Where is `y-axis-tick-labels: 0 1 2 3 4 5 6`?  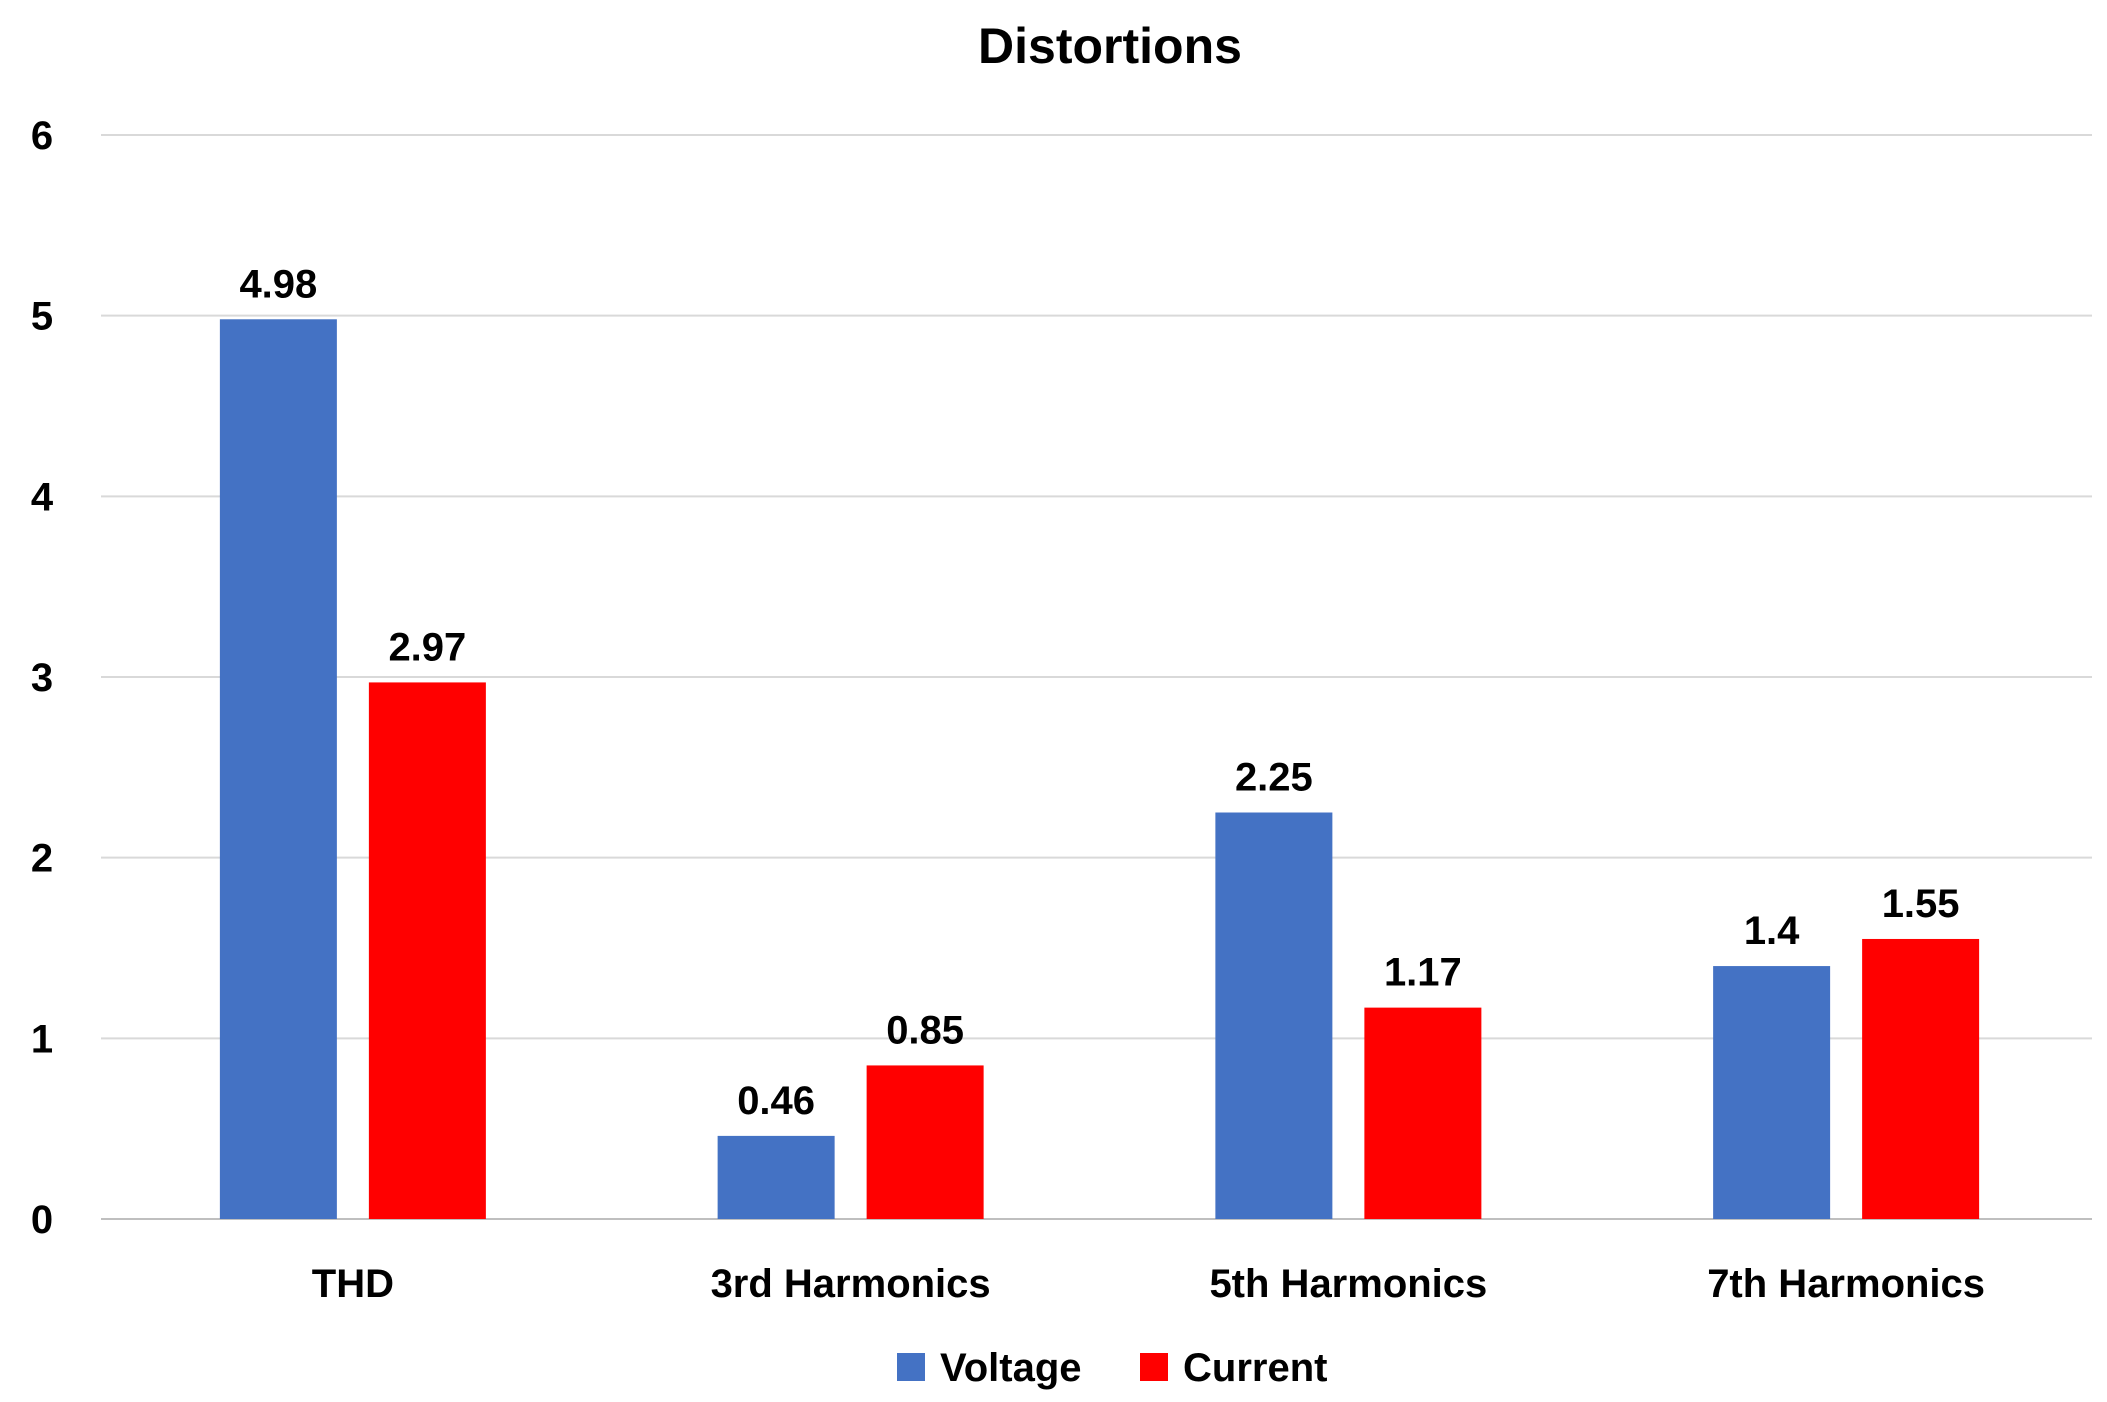
y-axis-tick-labels: 0 1 2 3 4 5 6 is located at coordinates (42, 678).